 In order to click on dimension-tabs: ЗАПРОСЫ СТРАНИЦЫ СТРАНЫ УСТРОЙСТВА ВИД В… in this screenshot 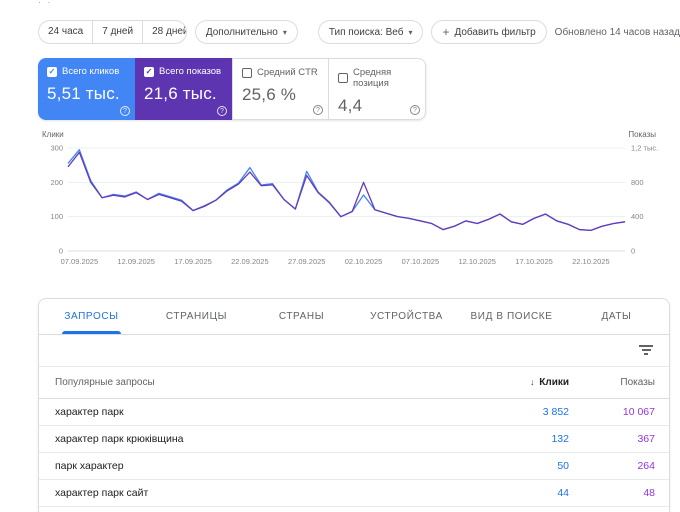, I will do `click(354, 317)`.